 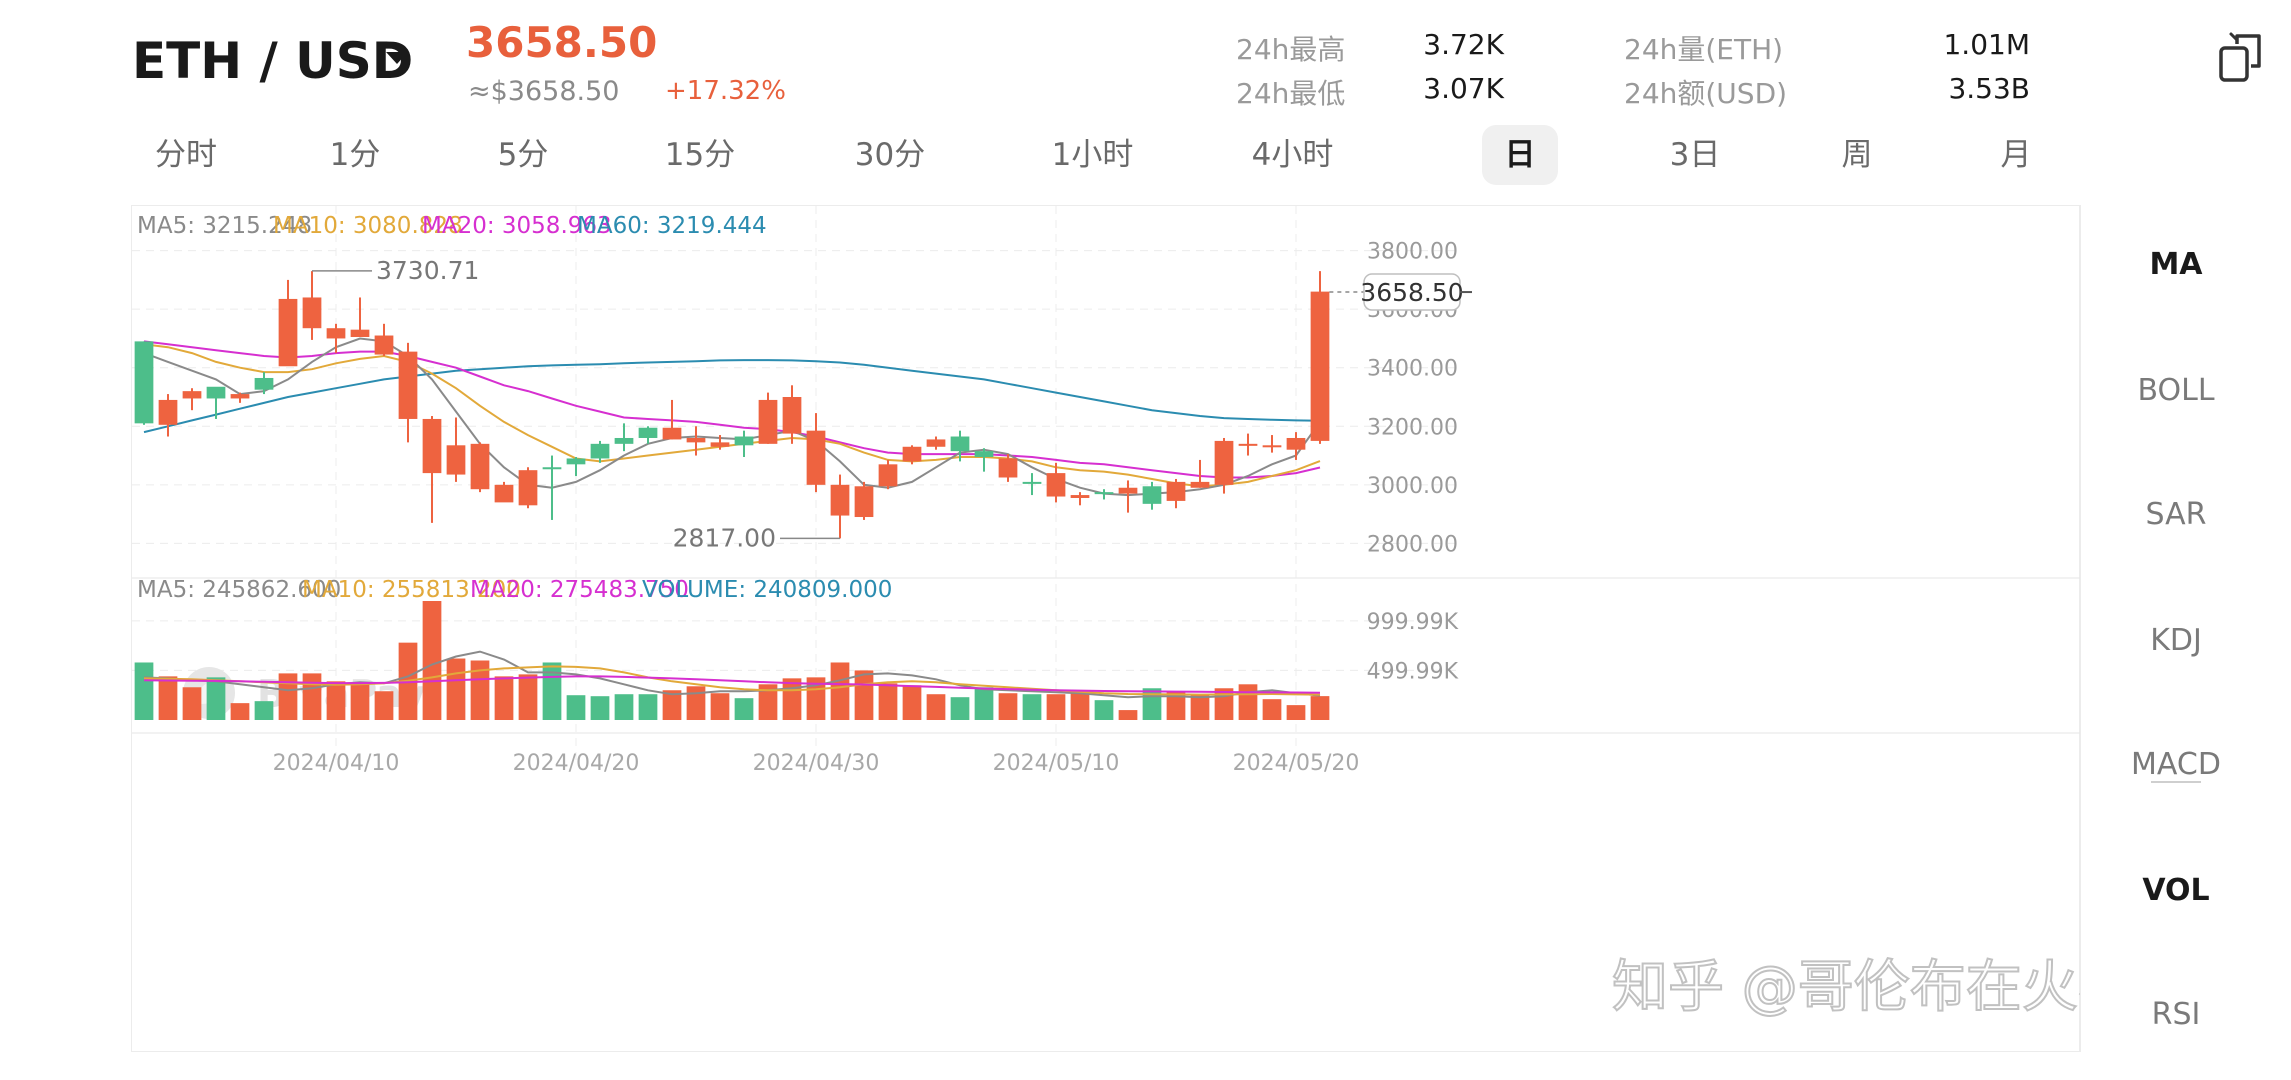 What do you see at coordinates (2176, 390) in the screenshot?
I see `indicator-boll: BOLL` at bounding box center [2176, 390].